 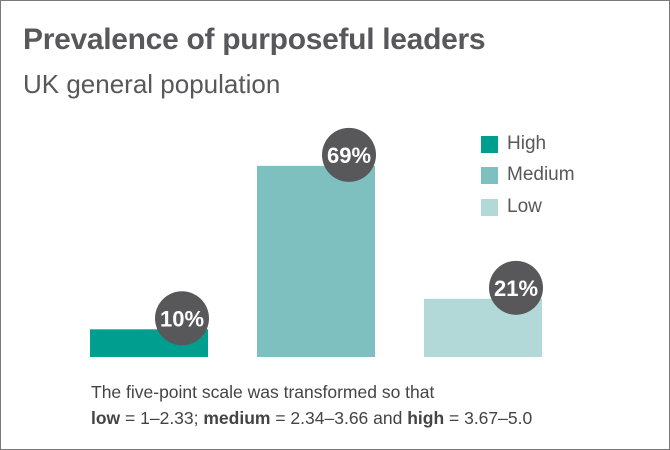 I want to click on chart-title: Prevalence of purposeful leaders, so click(x=254, y=39).